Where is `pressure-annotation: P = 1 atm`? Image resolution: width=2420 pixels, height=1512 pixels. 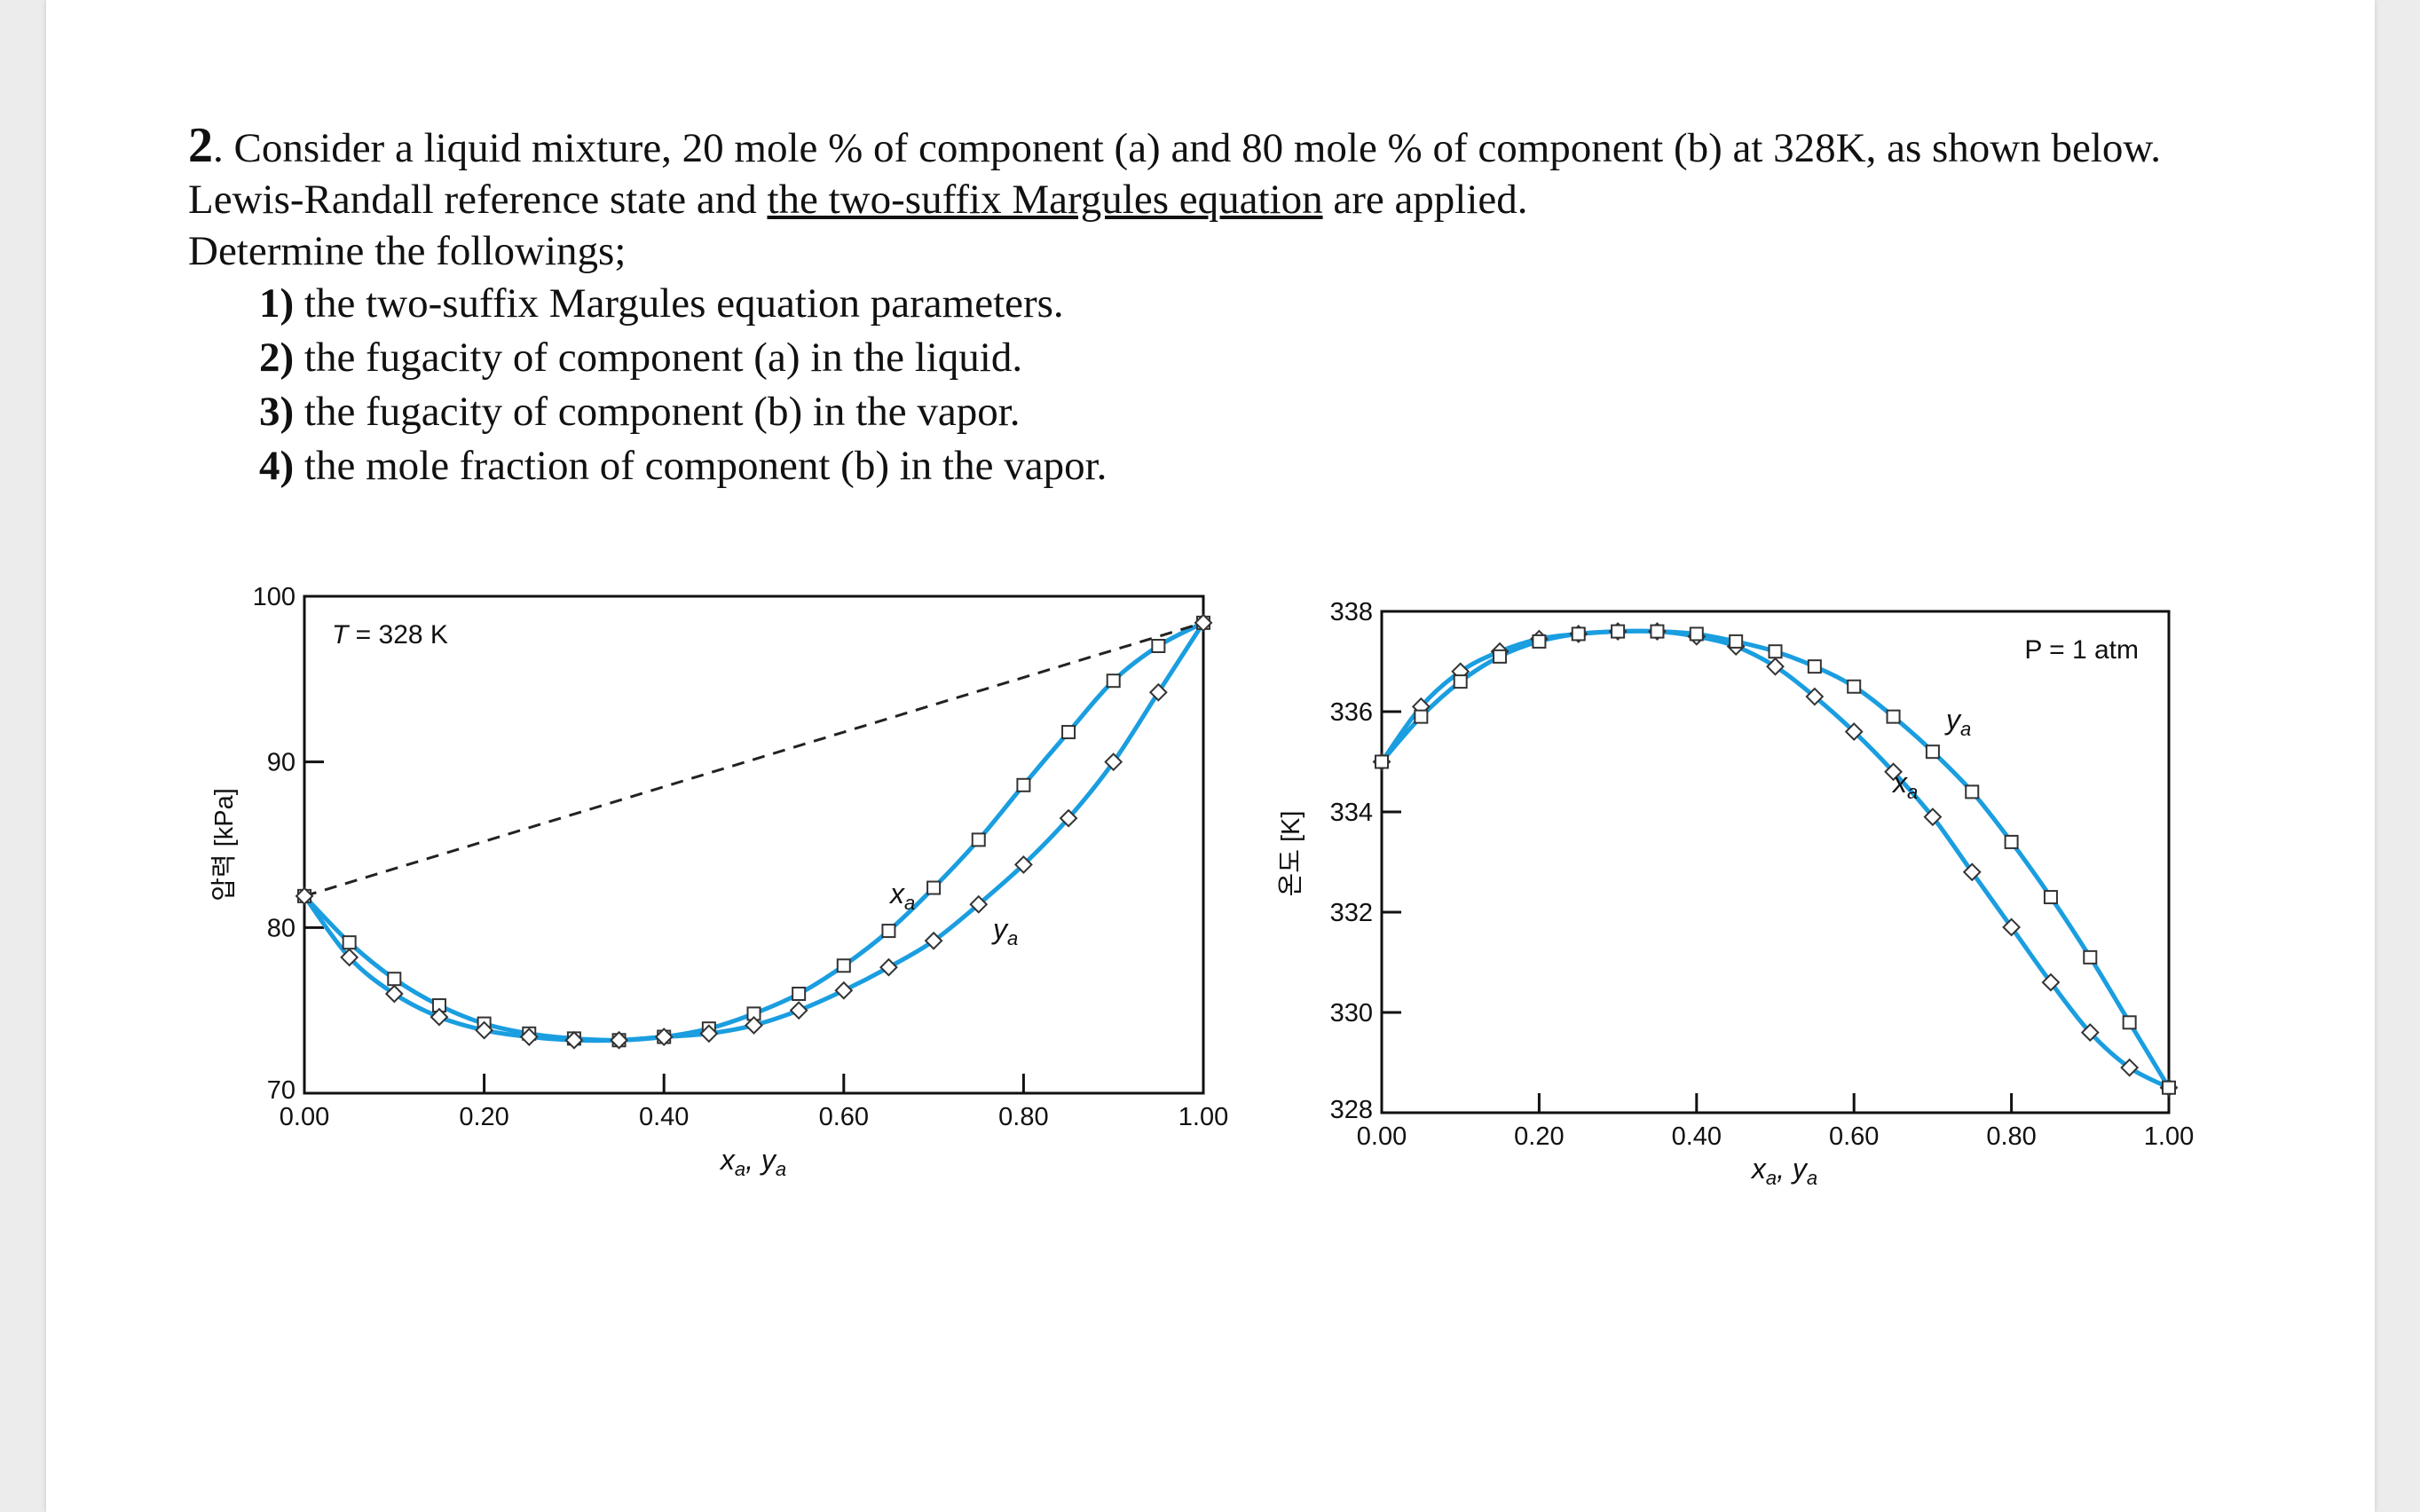 pressure-annotation: P = 1 atm is located at coordinates (2081, 650).